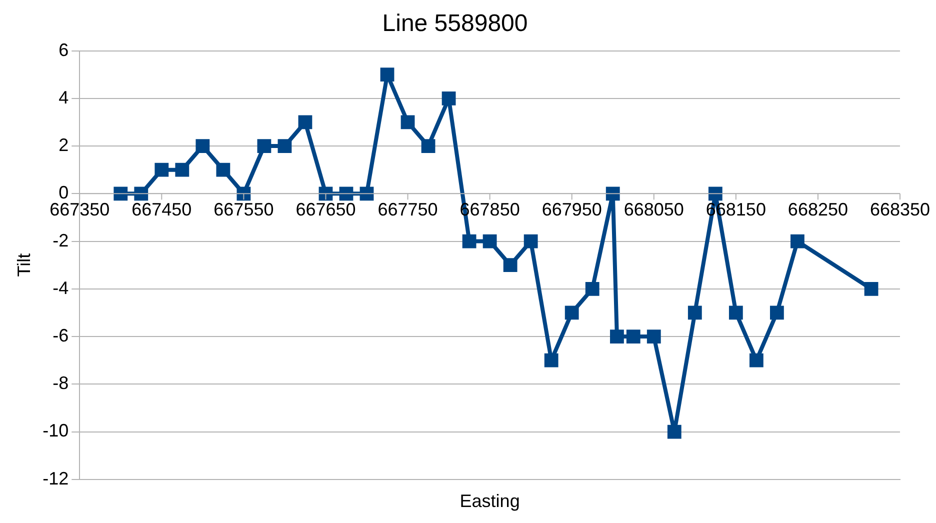  I want to click on y-tick-label: -10, so click(55, 430).